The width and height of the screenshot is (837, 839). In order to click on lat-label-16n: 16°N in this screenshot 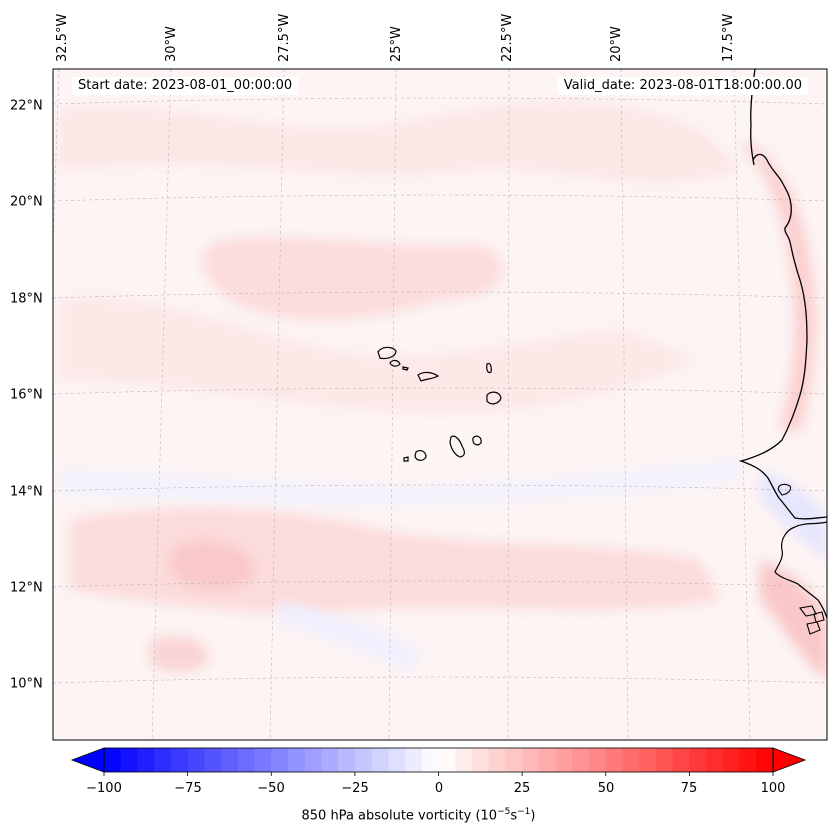, I will do `click(26, 395)`.